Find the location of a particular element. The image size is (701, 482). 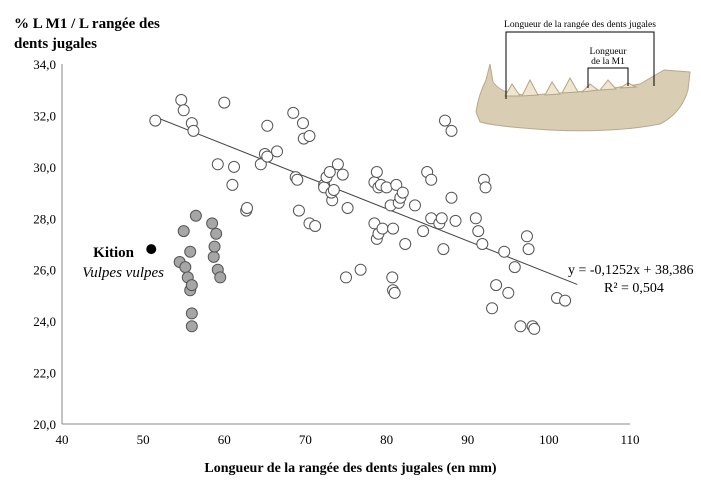

y-tick-label: 20,0 is located at coordinates (44, 424).